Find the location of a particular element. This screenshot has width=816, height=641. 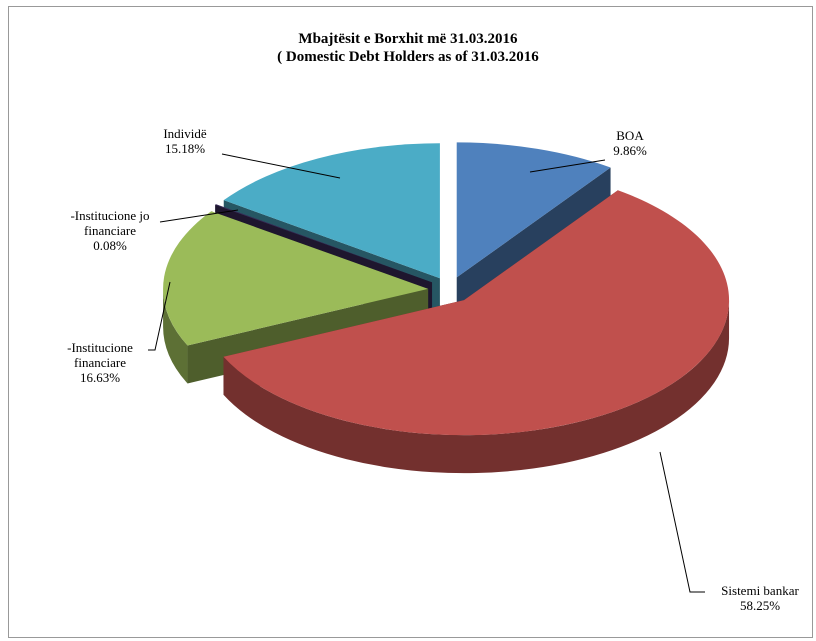

chart-subtitle: ( Domestic Debt Holders as of 31.03.2016 is located at coordinates (408, 57).